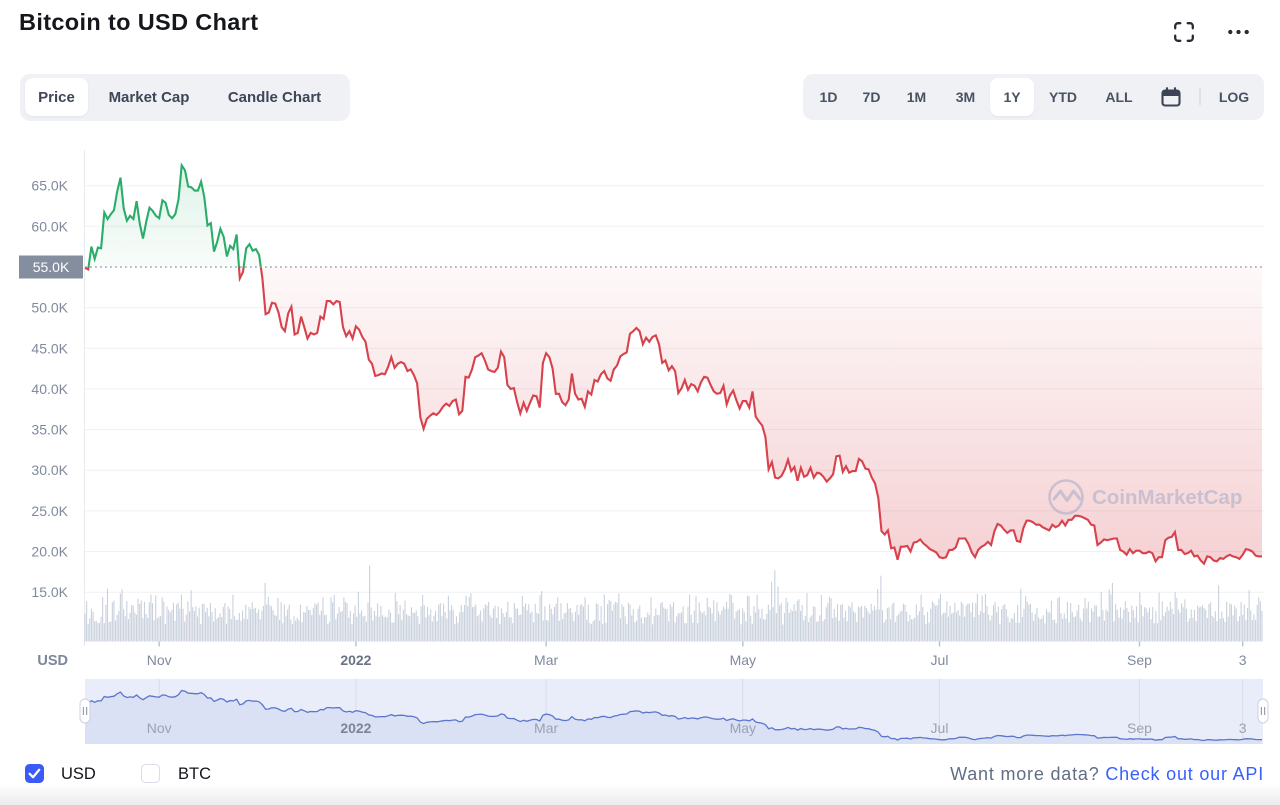  Describe the element at coordinates (51, 267) in the screenshot. I see `svg-text: 55.0K` at that location.